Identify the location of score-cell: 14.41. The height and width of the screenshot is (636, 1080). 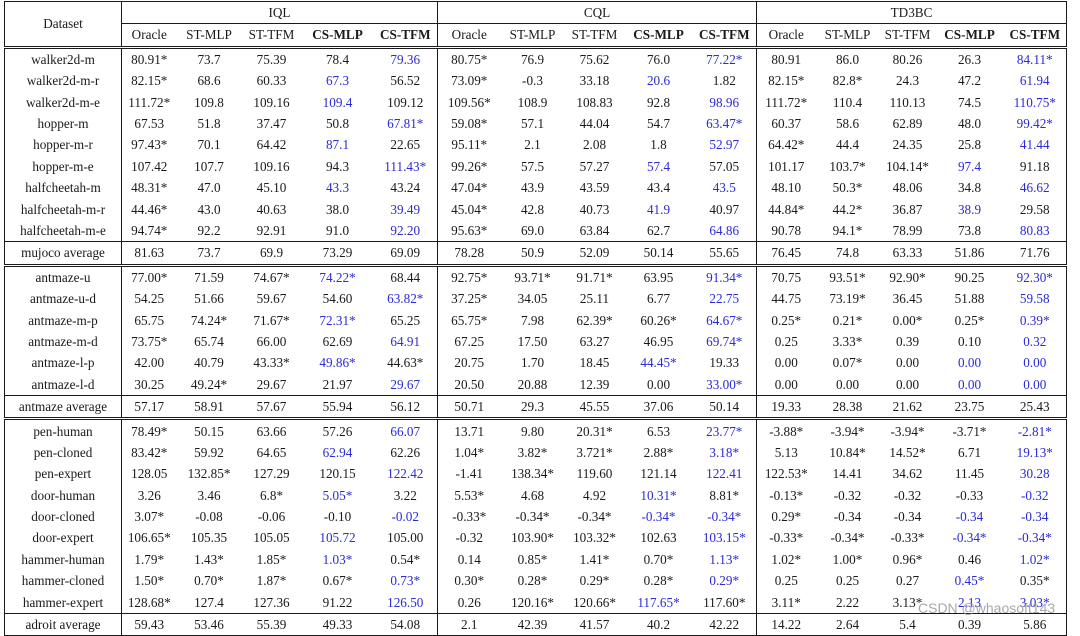
(847, 474).